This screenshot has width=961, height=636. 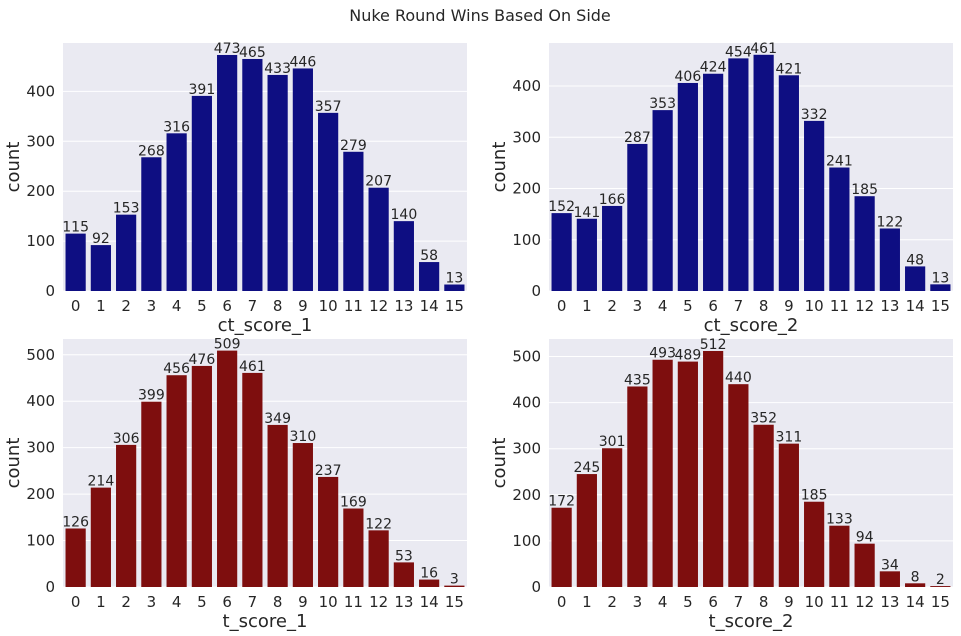 I want to click on bar-value-label: 473, so click(x=227, y=49).